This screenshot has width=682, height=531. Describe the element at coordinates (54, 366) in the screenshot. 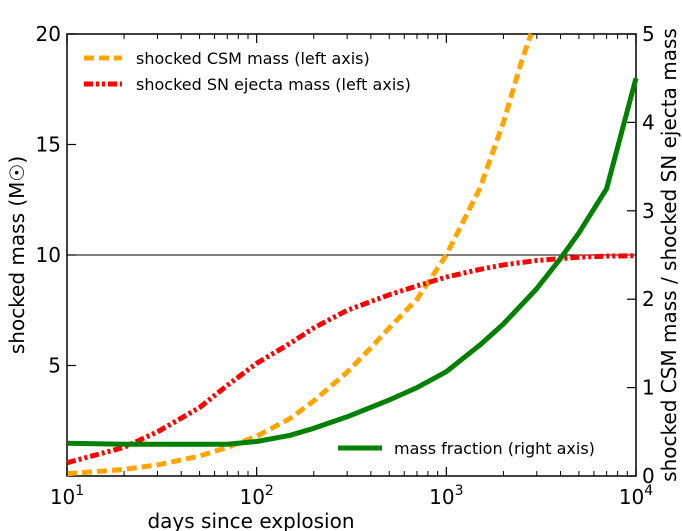

I see `y-left-tick-label: 5` at that location.